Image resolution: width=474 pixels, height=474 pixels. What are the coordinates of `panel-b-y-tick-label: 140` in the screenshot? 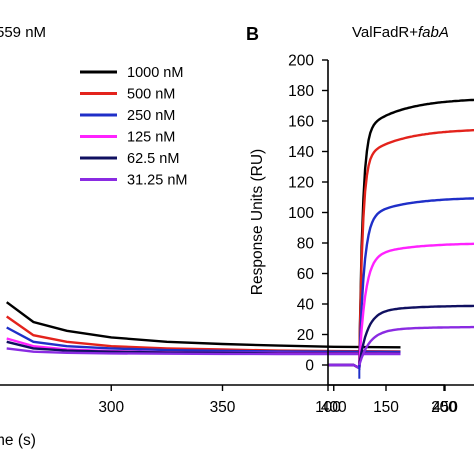 It's located at (301, 152).